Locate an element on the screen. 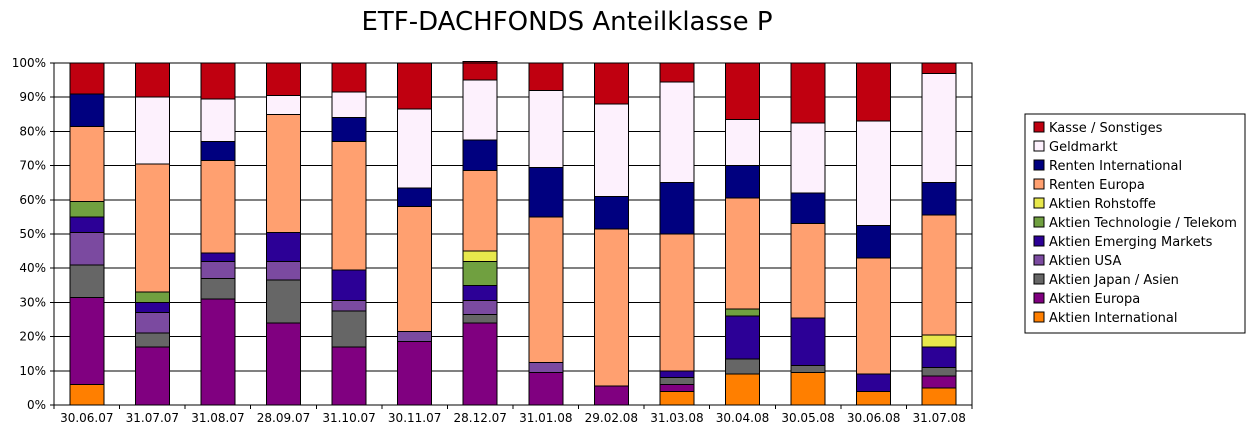 The image size is (1260, 433). legend-label: Renten Europa is located at coordinates (1097, 185).